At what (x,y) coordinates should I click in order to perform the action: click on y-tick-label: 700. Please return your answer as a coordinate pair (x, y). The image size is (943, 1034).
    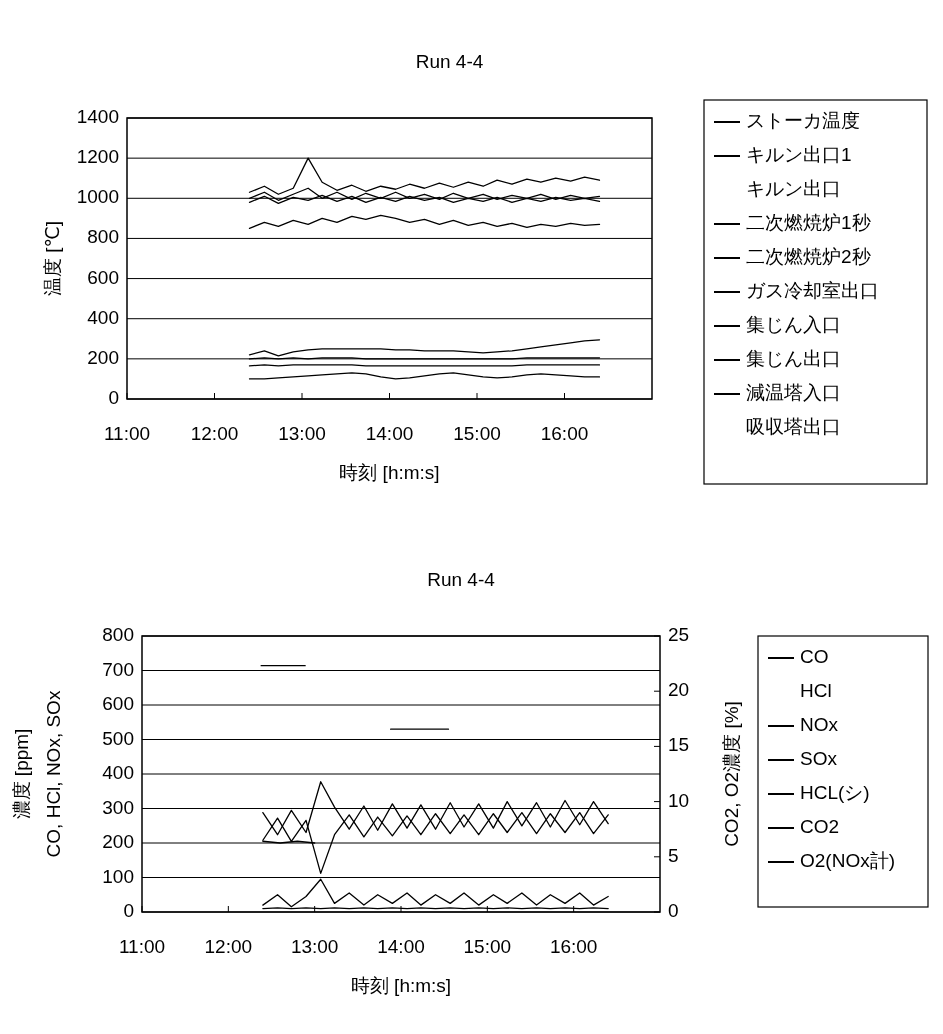
    Looking at the image, I should click on (118, 669).